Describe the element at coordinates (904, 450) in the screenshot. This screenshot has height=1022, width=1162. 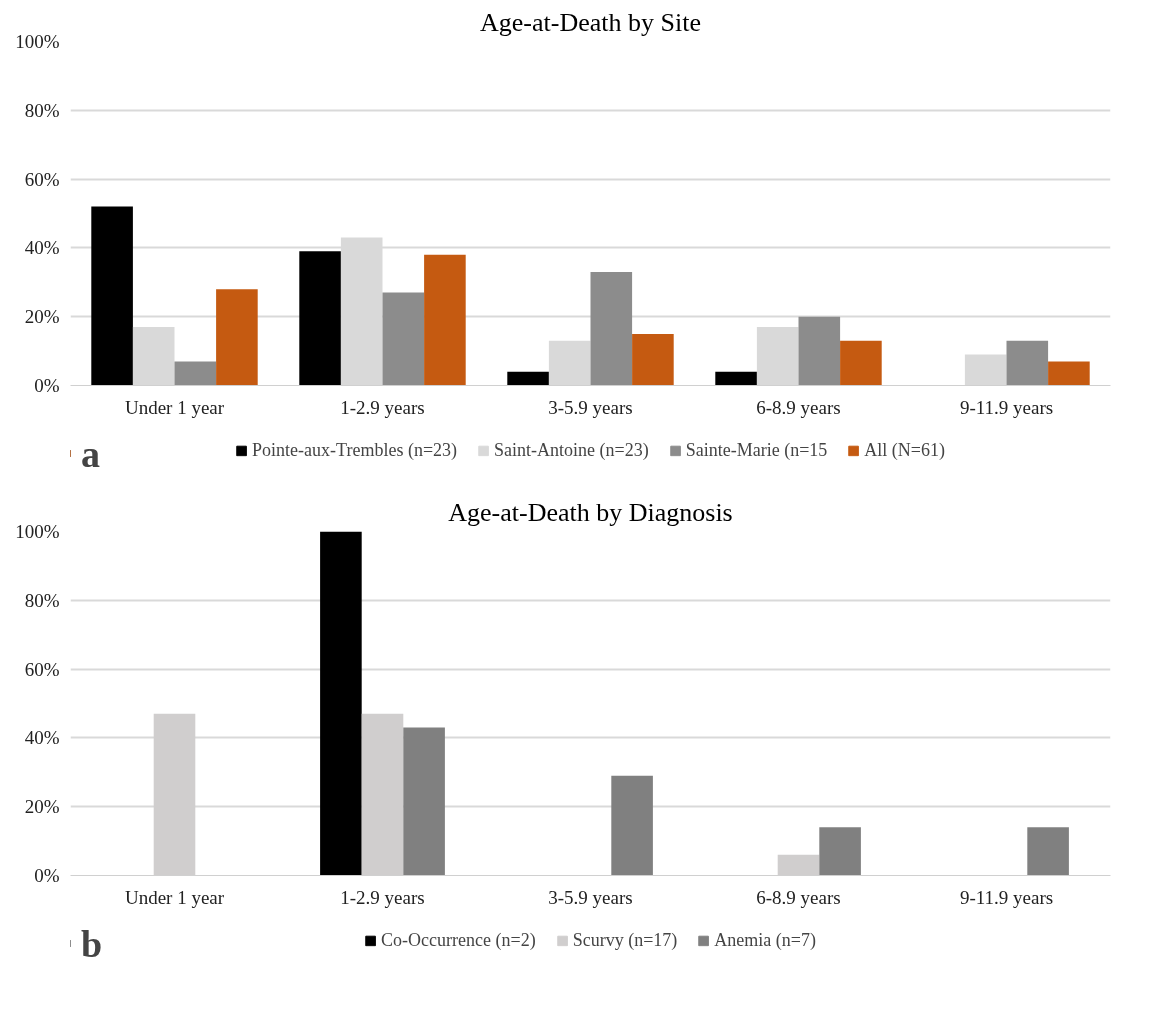
I see `legend-label: All (N=61)` at that location.